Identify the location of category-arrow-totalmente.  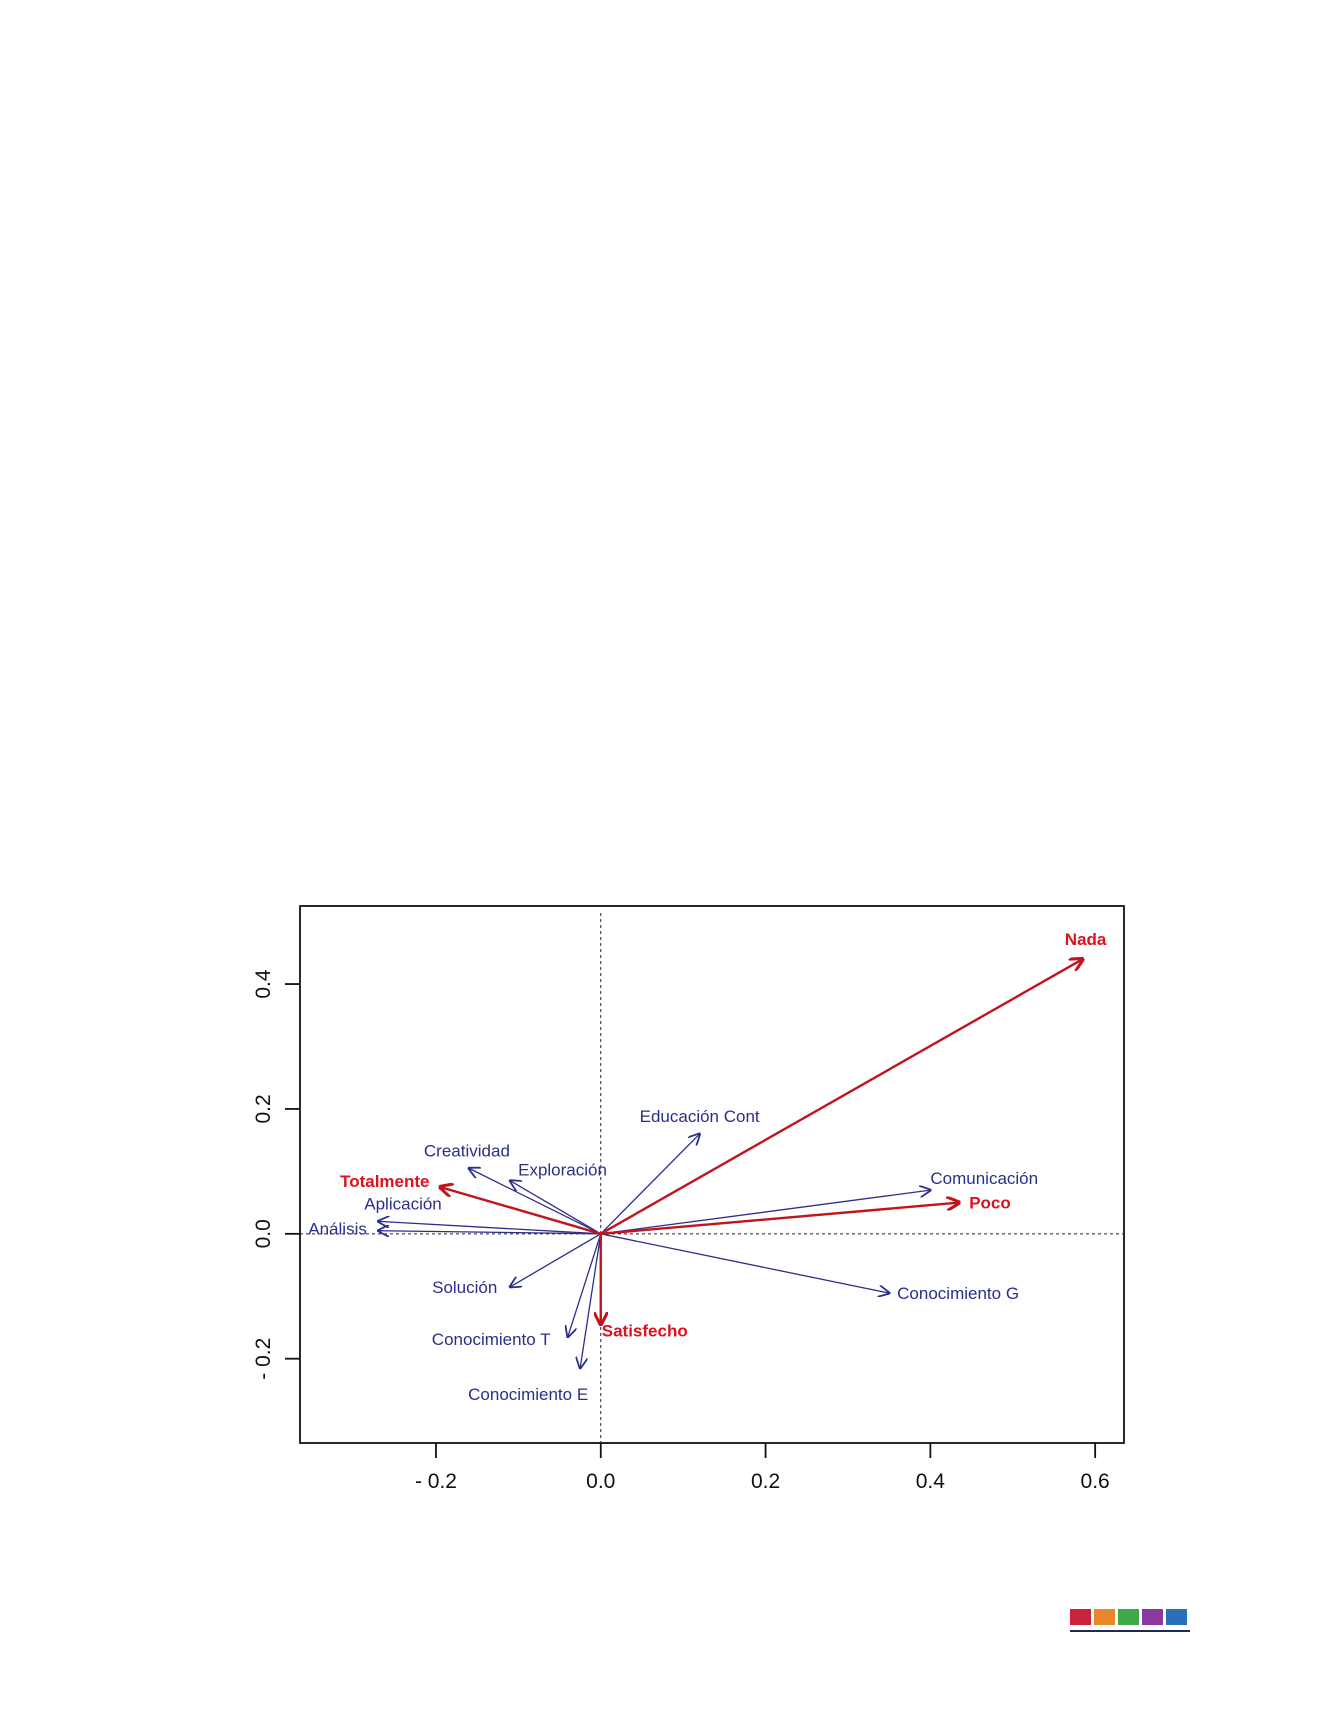
(521, 1211).